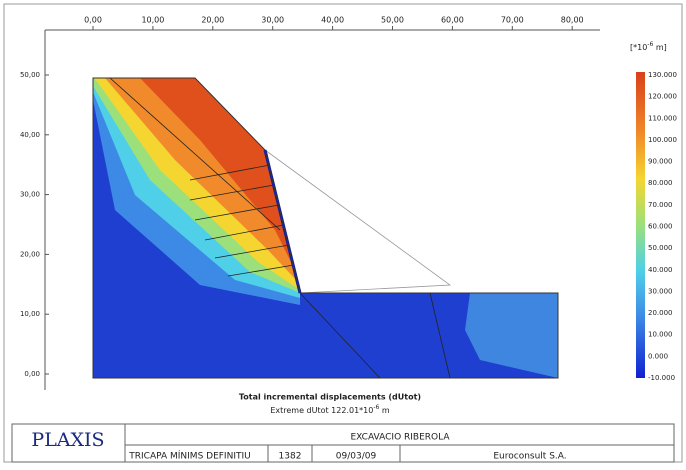  What do you see at coordinates (332, 20) in the screenshot?
I see `x-tick-label: 40,00` at bounding box center [332, 20].